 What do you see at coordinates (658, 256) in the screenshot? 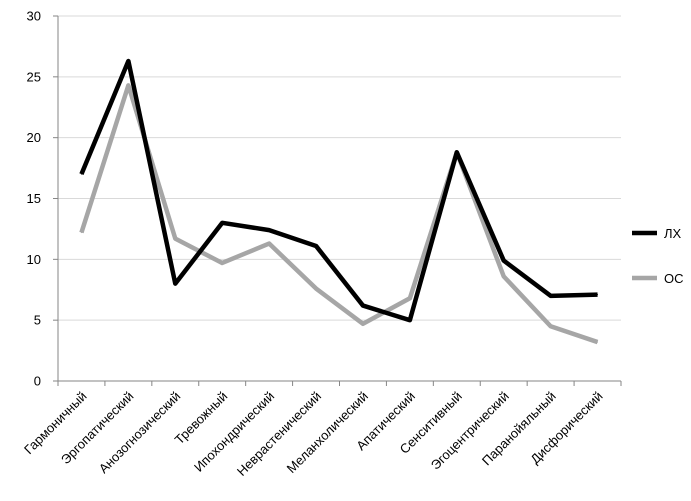
I see `legend: ЛХ ОС` at bounding box center [658, 256].